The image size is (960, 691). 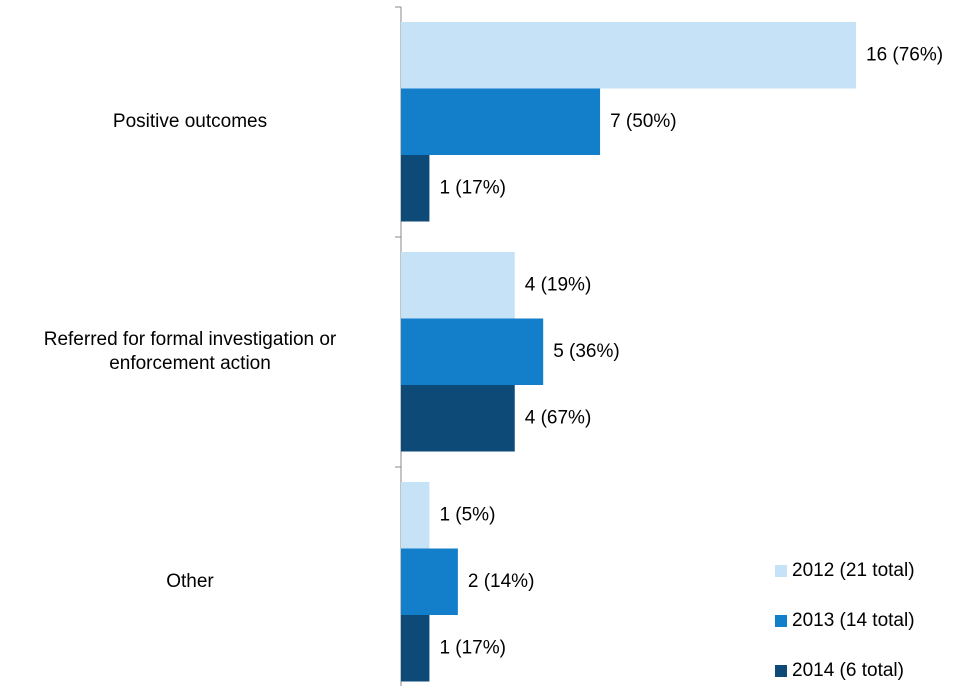 What do you see at coordinates (643, 121) in the screenshot?
I see `value-label: 7 (50%)` at bounding box center [643, 121].